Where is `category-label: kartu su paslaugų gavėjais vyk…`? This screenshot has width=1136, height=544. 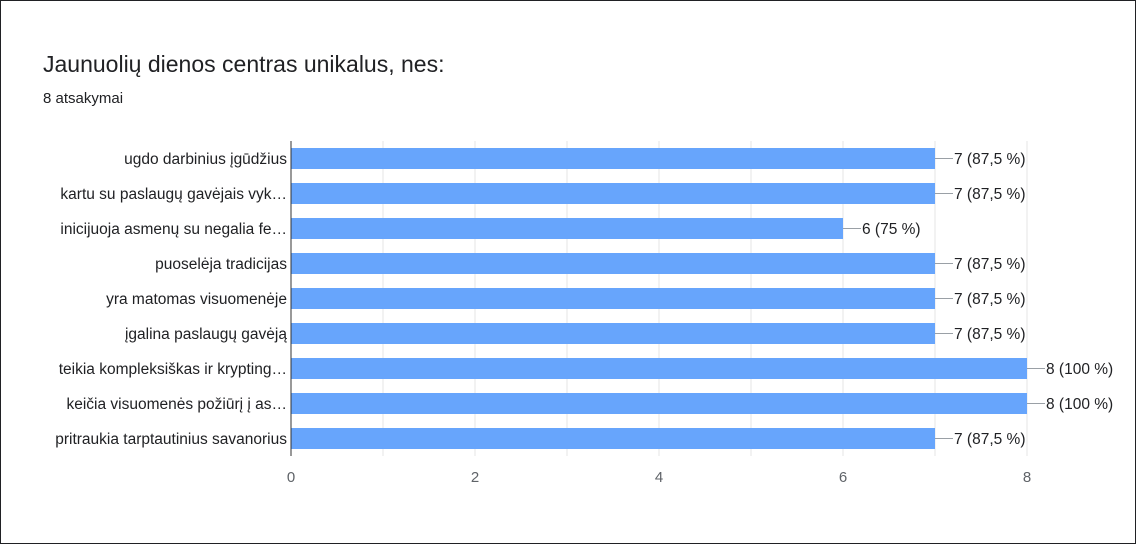 category-label: kartu su paslaugų gavėjais vyk… is located at coordinates (173, 194).